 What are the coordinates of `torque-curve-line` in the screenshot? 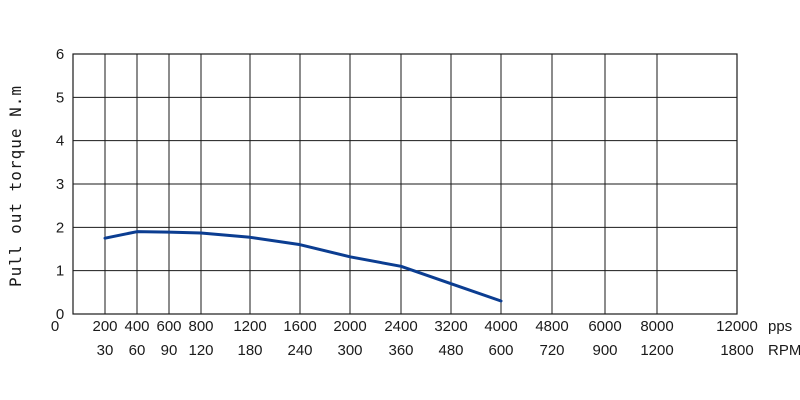 It's located at (303, 266).